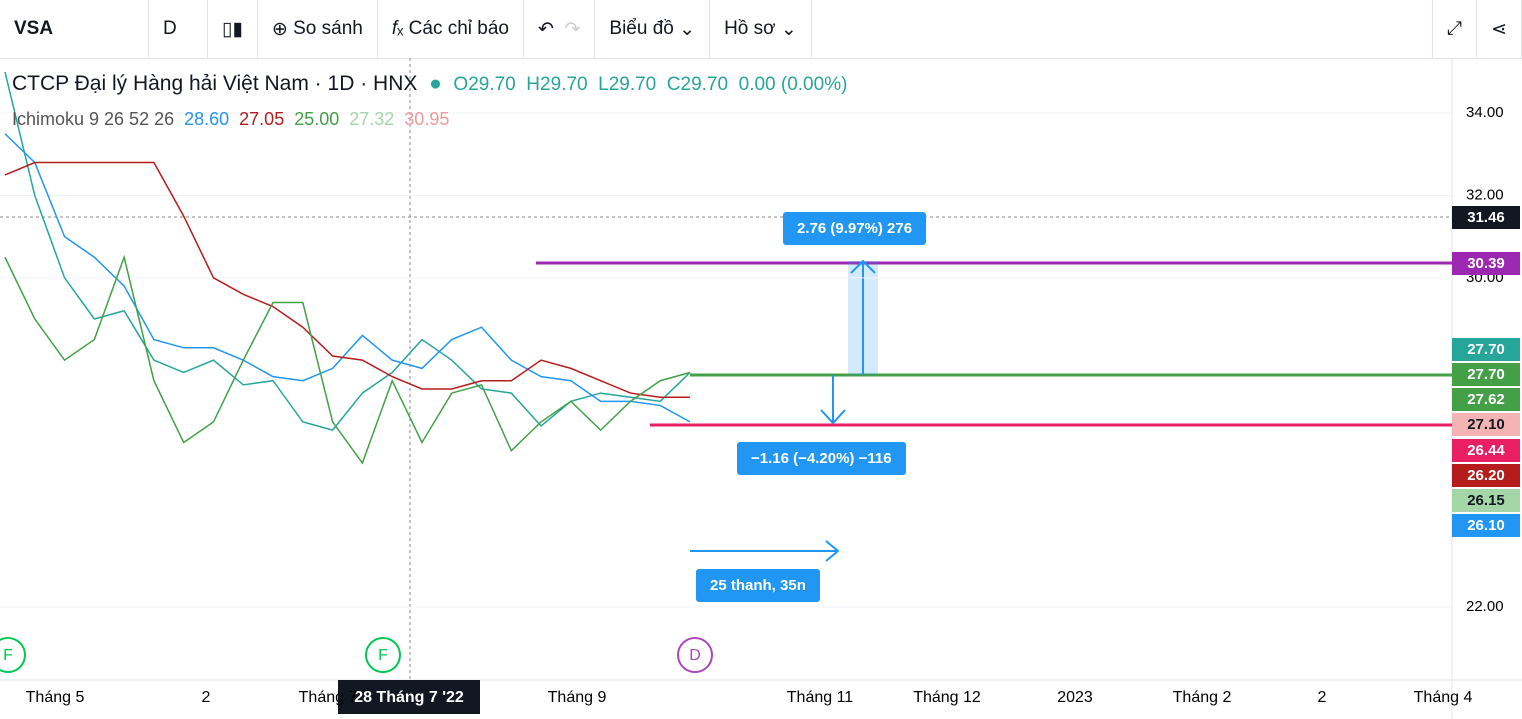 Image resolution: width=1522 pixels, height=719 pixels. I want to click on legend-exchange: HNX, so click(395, 83).